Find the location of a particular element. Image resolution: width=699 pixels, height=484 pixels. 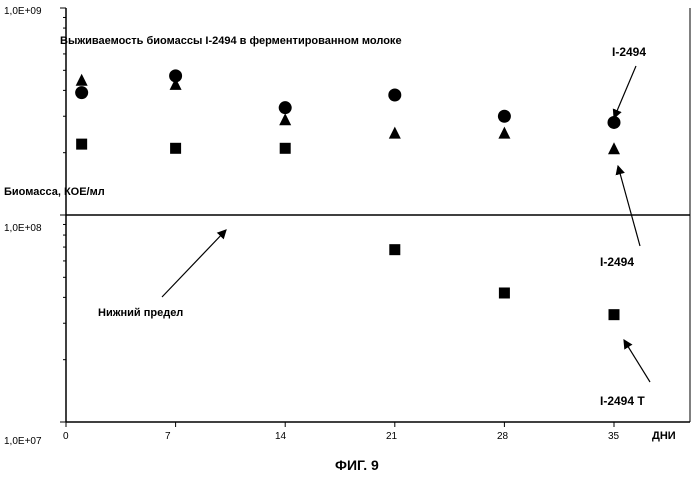

x-tick-label-0: 0 is located at coordinates (66, 436).